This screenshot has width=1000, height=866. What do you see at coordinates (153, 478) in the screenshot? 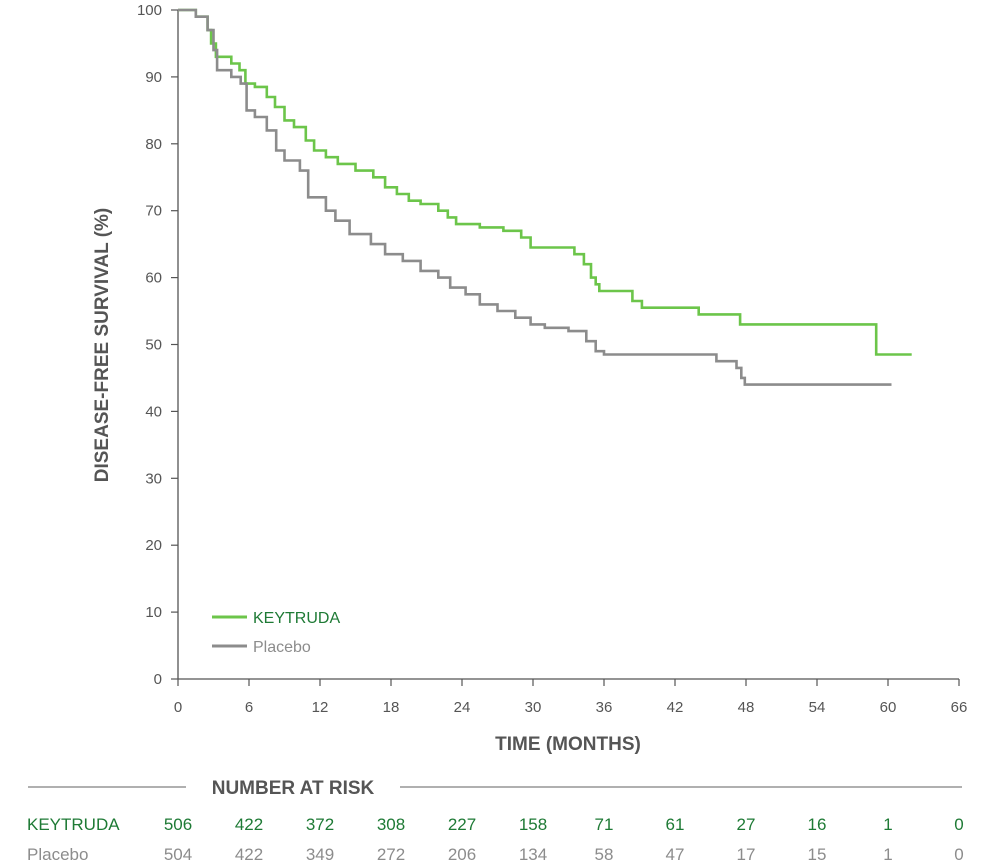
I see `y-tick-label: 30` at bounding box center [153, 478].